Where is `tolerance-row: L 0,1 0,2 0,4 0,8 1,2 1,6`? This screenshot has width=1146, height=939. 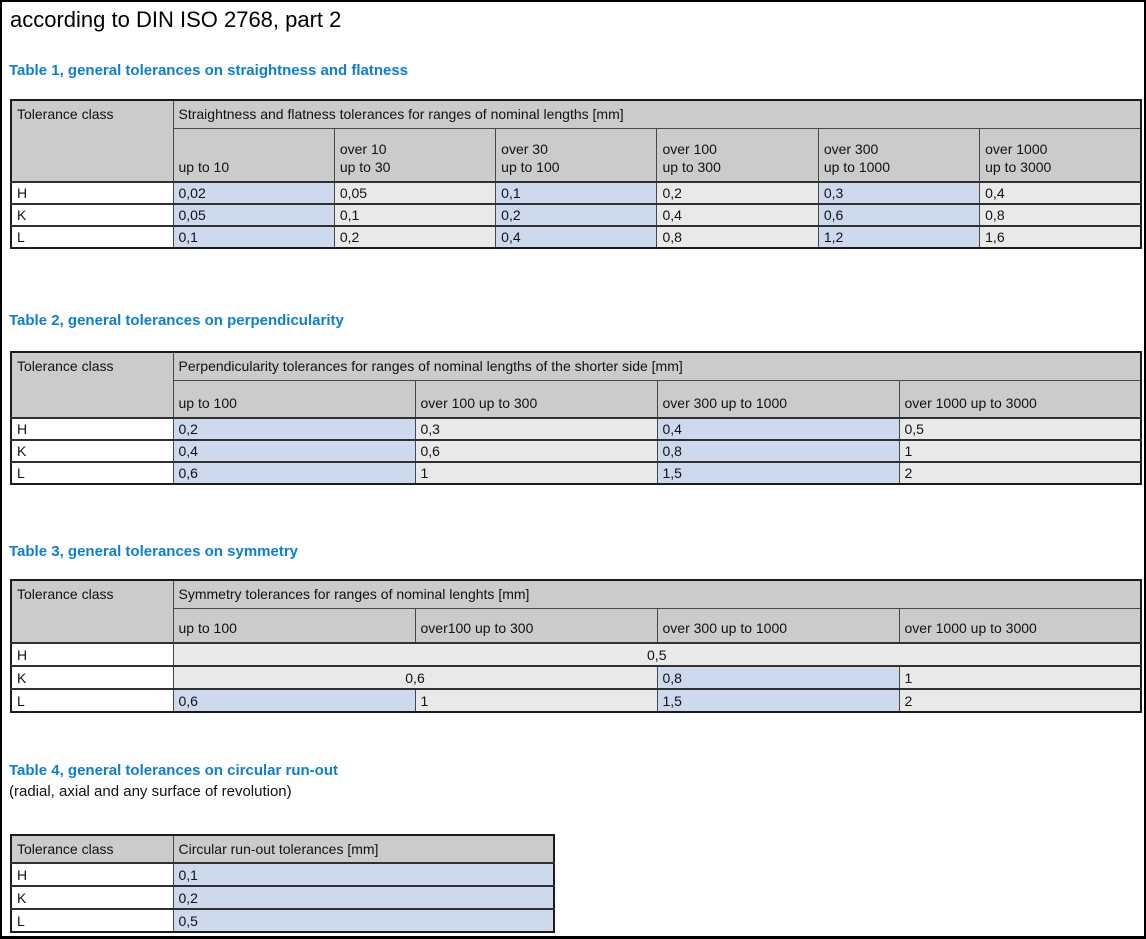 tolerance-row: L 0,1 0,2 0,4 0,8 1,2 1,6 is located at coordinates (576, 237).